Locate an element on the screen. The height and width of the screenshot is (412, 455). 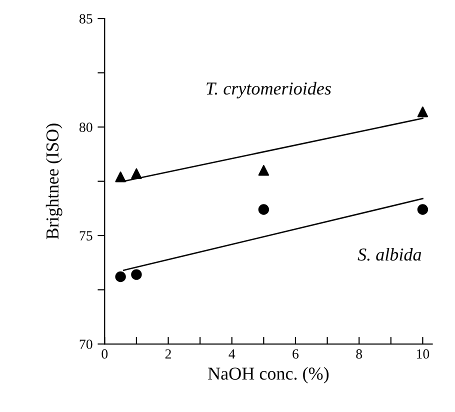
annotation: S. albida is located at coordinates (390, 254).